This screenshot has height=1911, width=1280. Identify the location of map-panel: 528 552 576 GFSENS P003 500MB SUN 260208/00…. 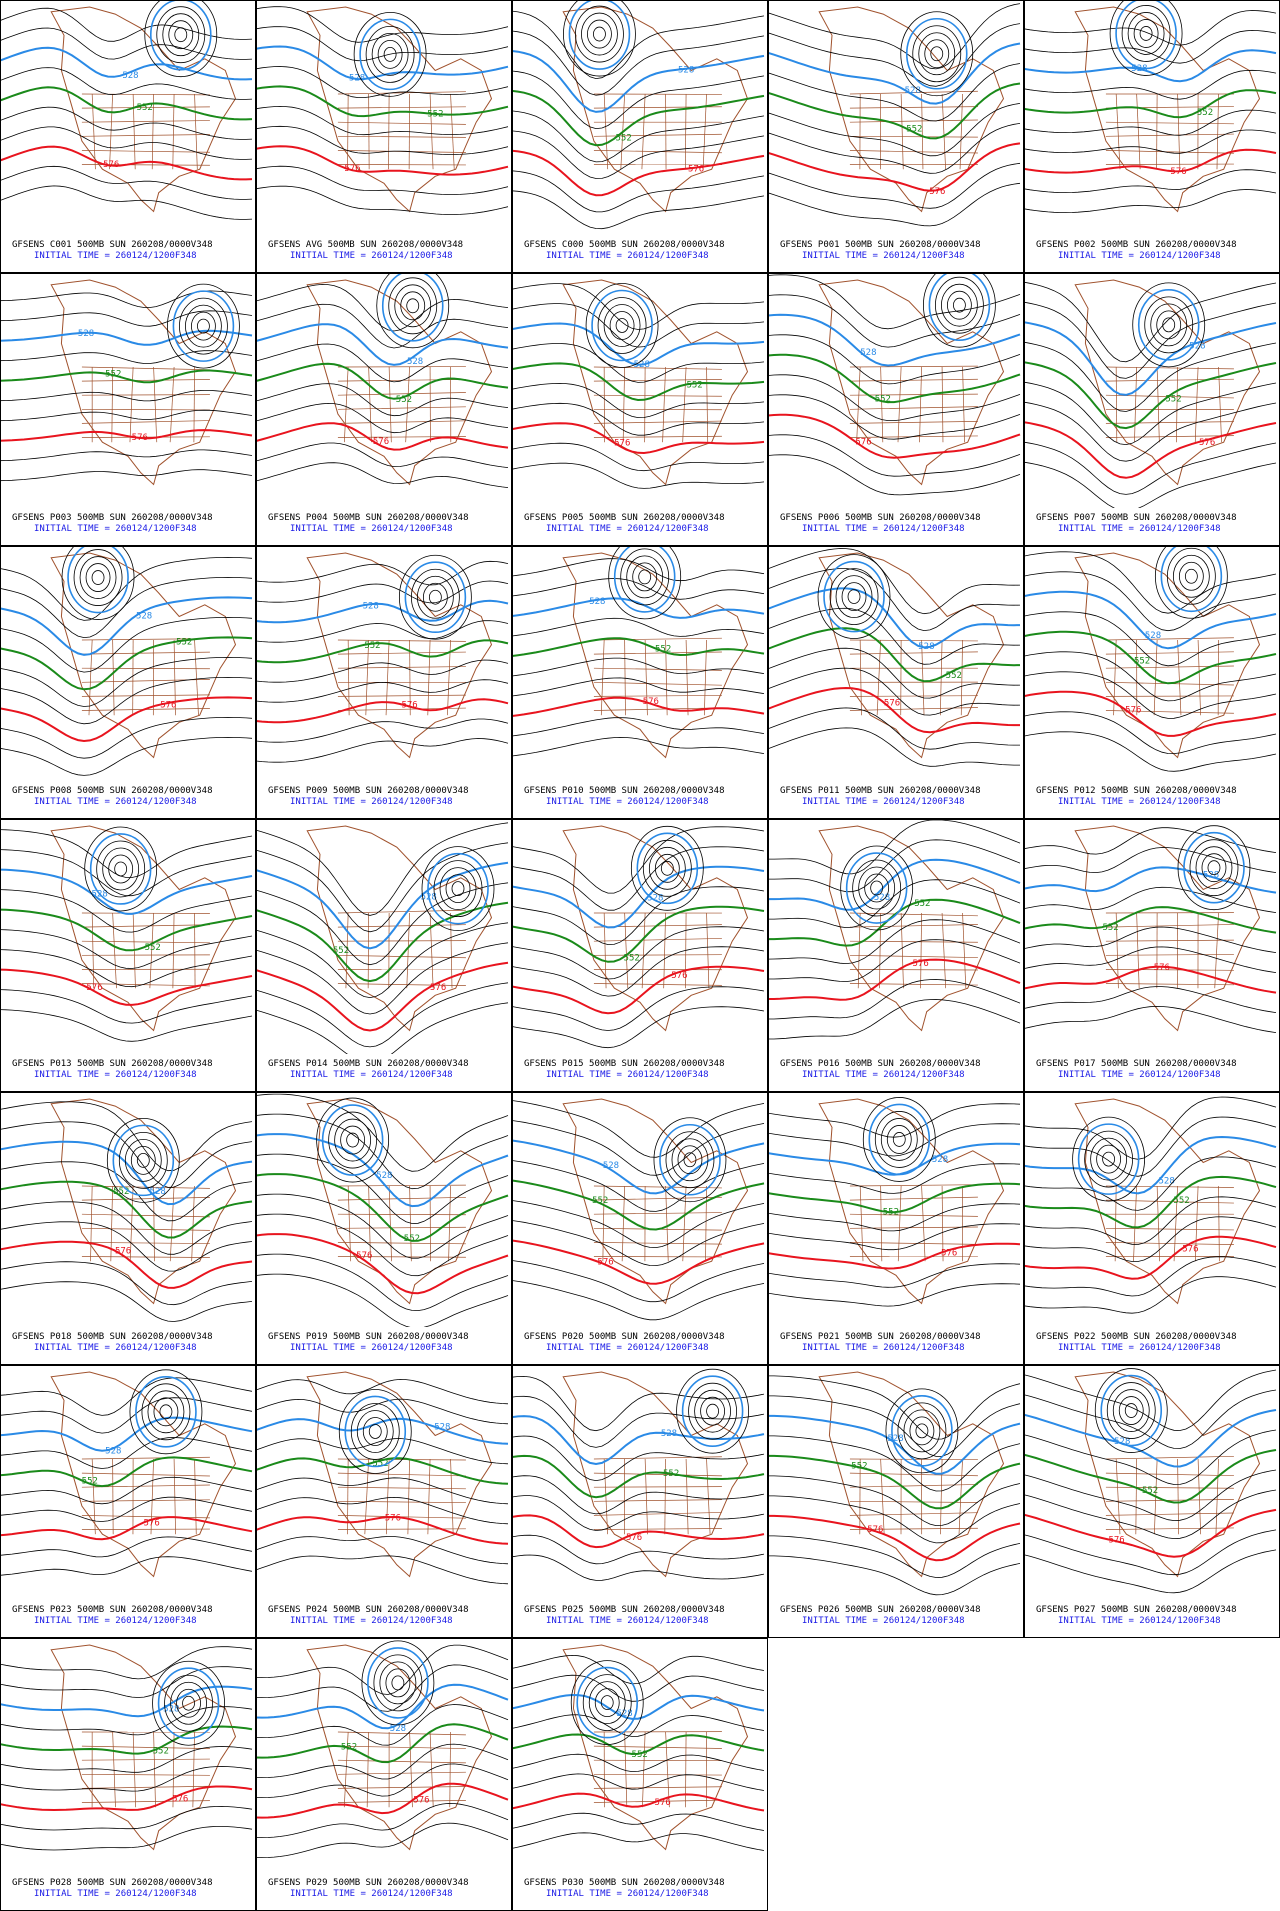
(128, 409).